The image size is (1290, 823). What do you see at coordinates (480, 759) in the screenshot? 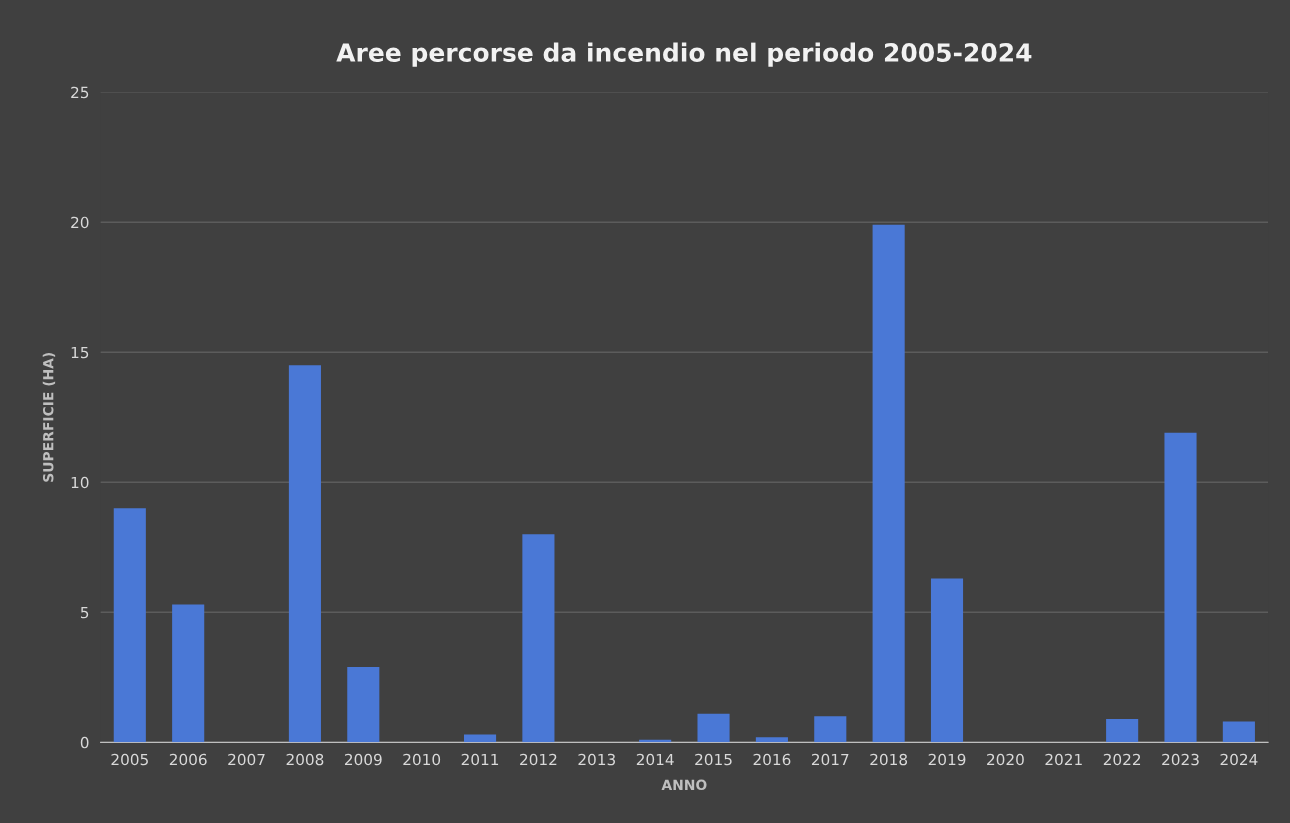
I see `x-tick-label: 2011` at bounding box center [480, 759].